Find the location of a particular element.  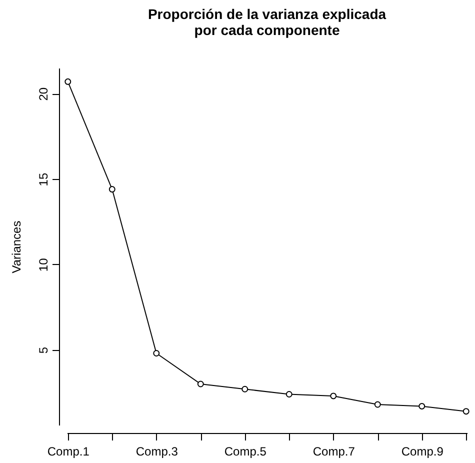

x-tick-label: Comp.9 is located at coordinates (422, 451).